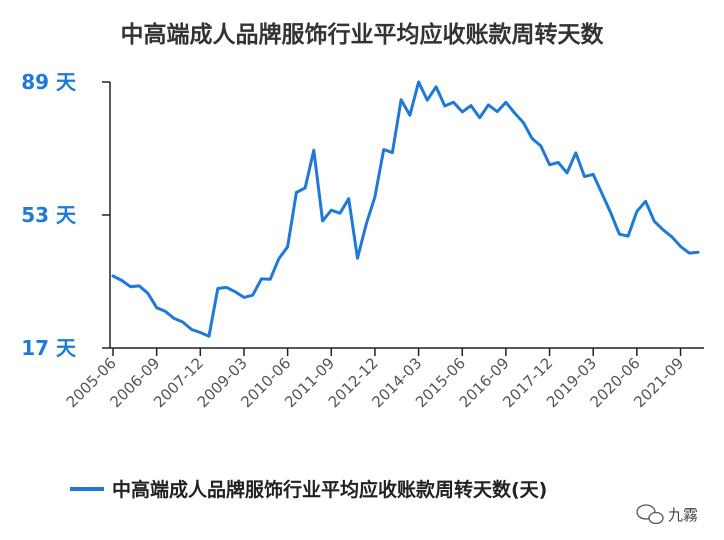 The height and width of the screenshot is (540, 724). I want to click on y-axis-ticks: 17 天 53 天 89 天, so click(65, 215).